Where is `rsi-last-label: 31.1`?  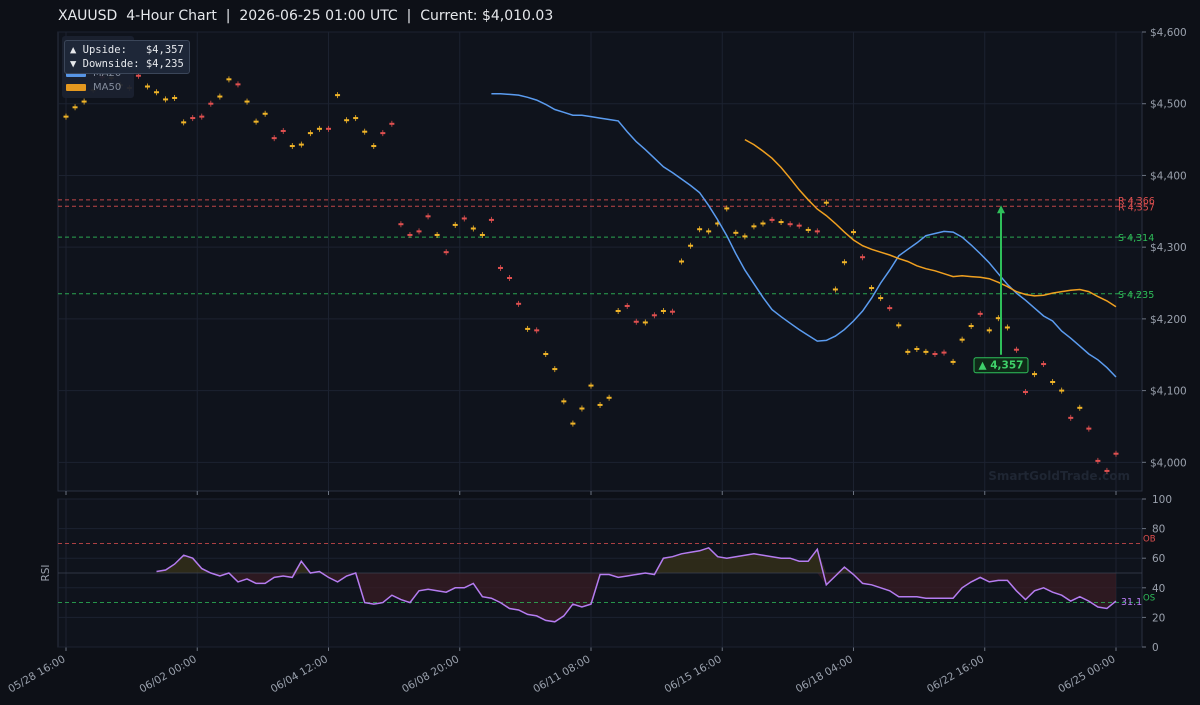
rsi-last-label: 31.1 is located at coordinates (1131, 602).